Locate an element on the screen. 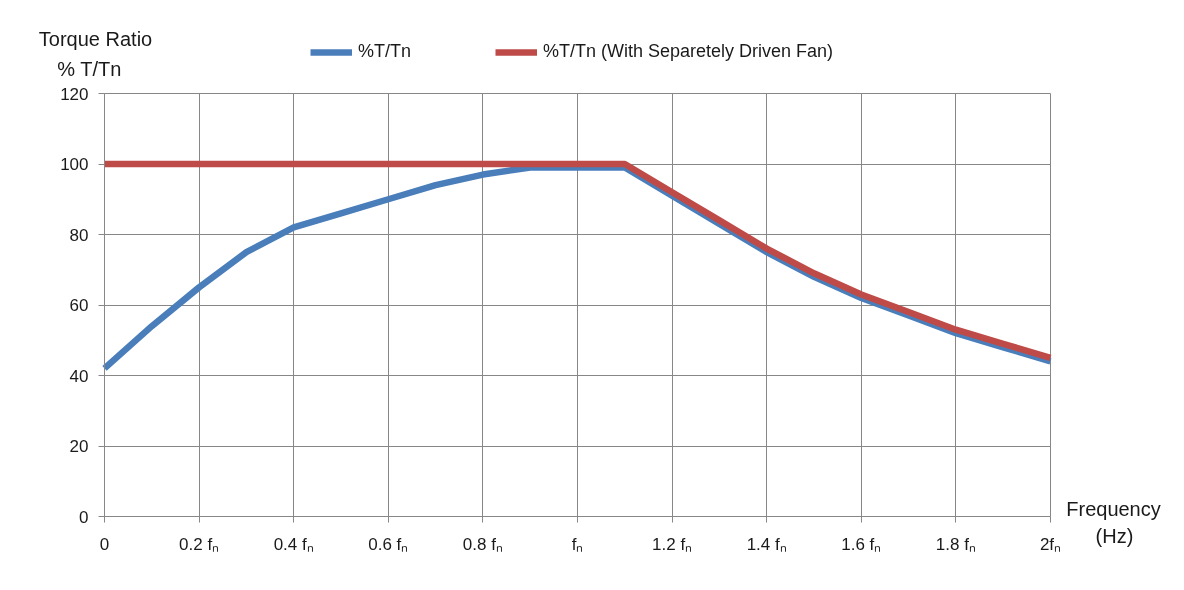 The image size is (1184, 590). x-tick-label: 0.8 fₙ is located at coordinates (482, 544).